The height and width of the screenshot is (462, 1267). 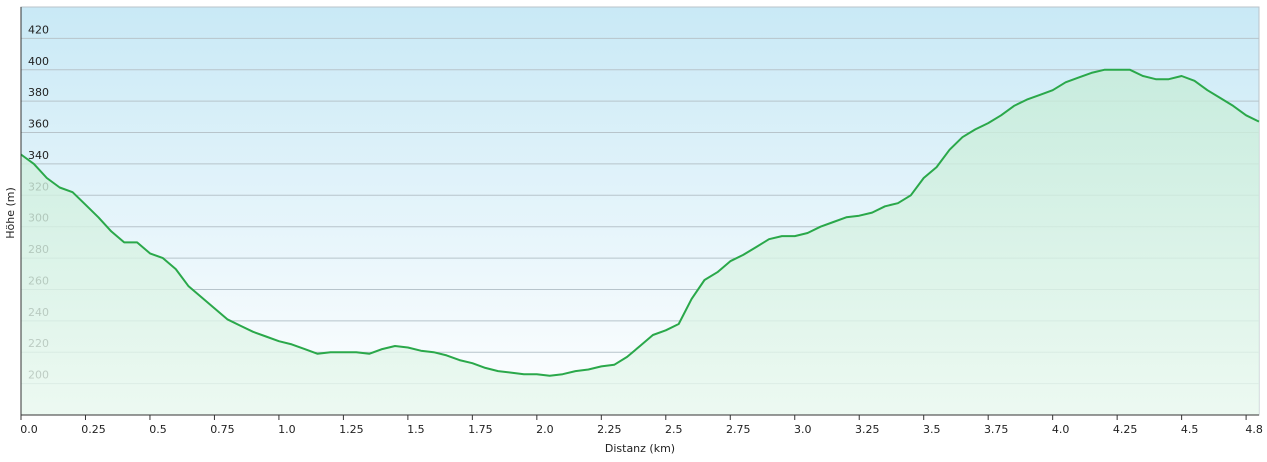 I want to click on x-tick-label: 0.5, so click(x=158, y=429).